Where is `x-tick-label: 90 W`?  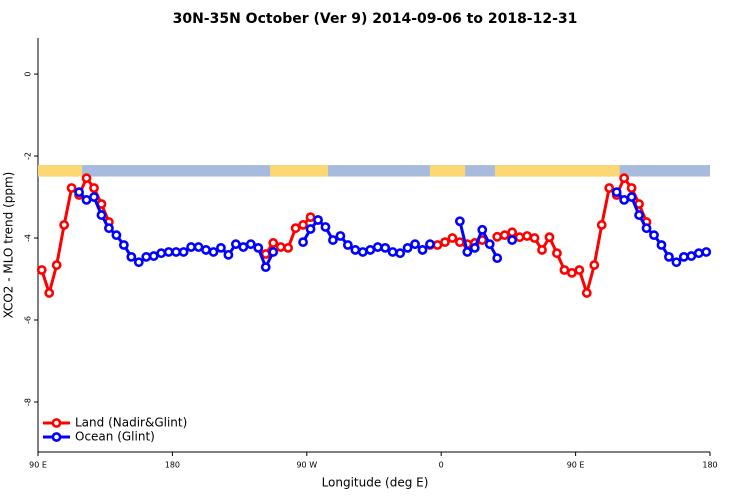 x-tick-label: 90 W is located at coordinates (306, 465).